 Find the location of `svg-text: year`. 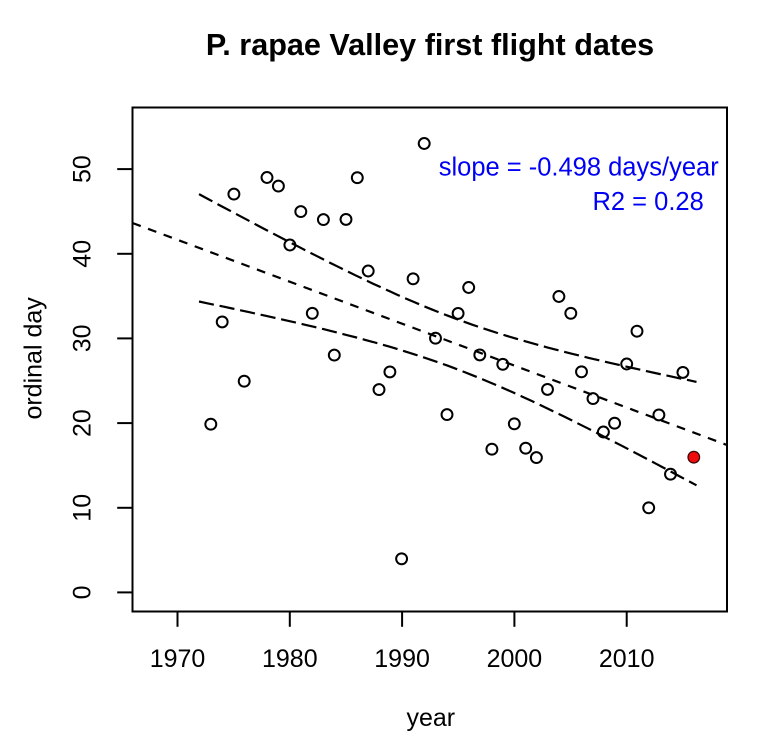

svg-text: year is located at coordinates (430, 718).